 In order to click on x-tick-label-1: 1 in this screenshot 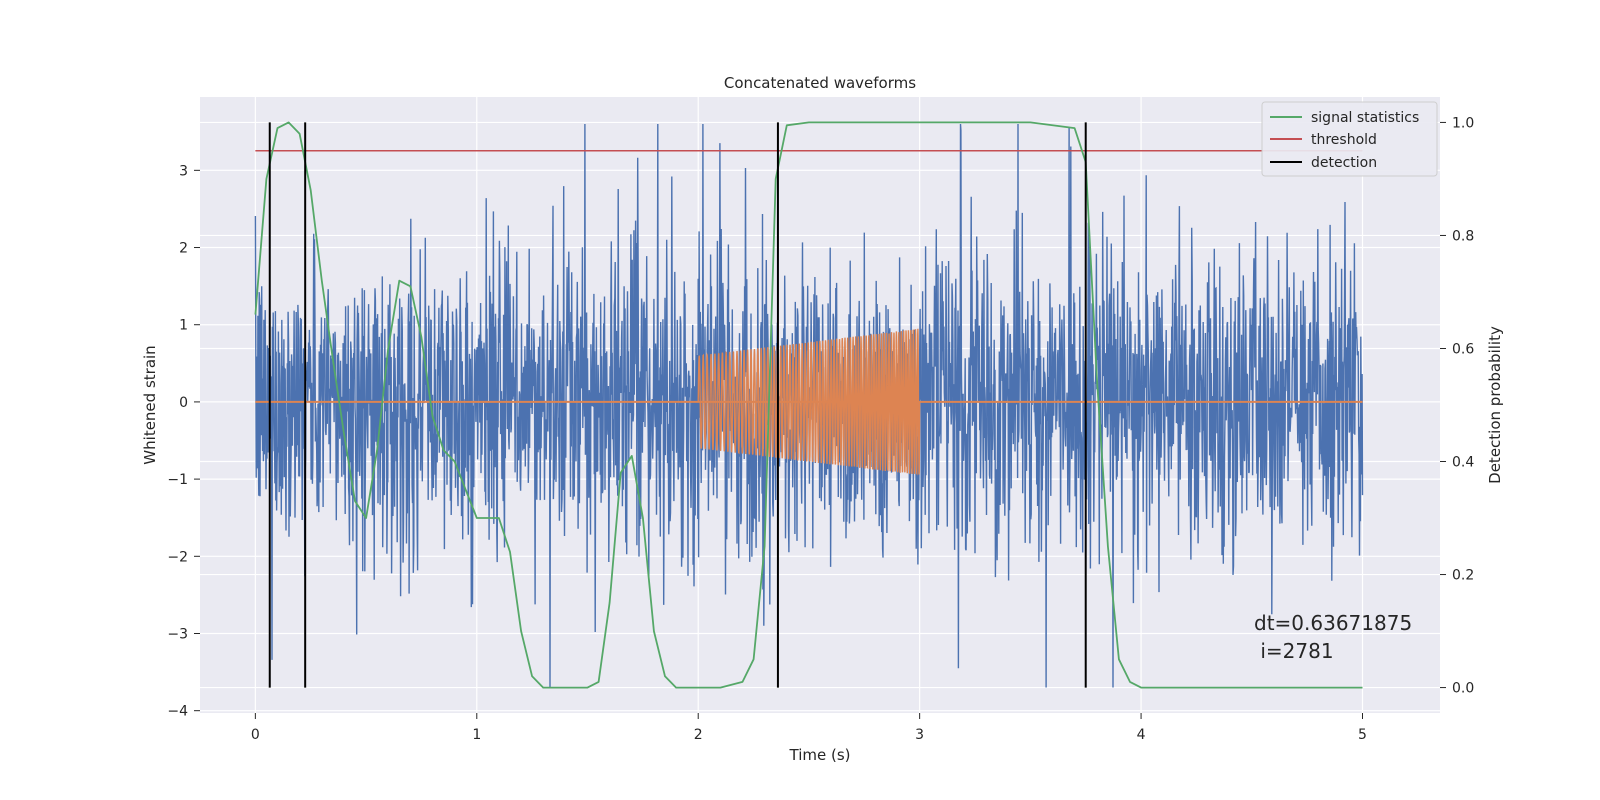, I will do `click(476, 735)`.